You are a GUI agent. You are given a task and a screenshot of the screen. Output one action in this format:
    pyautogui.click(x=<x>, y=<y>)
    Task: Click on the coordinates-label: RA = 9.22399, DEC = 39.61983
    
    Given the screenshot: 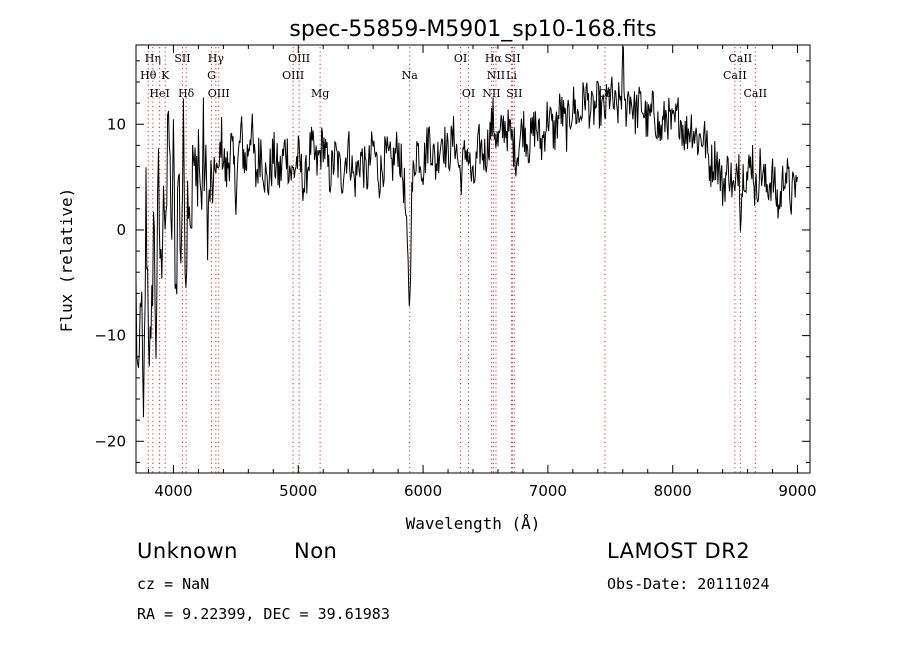 What is the action you would take?
    pyautogui.click(x=263, y=614)
    